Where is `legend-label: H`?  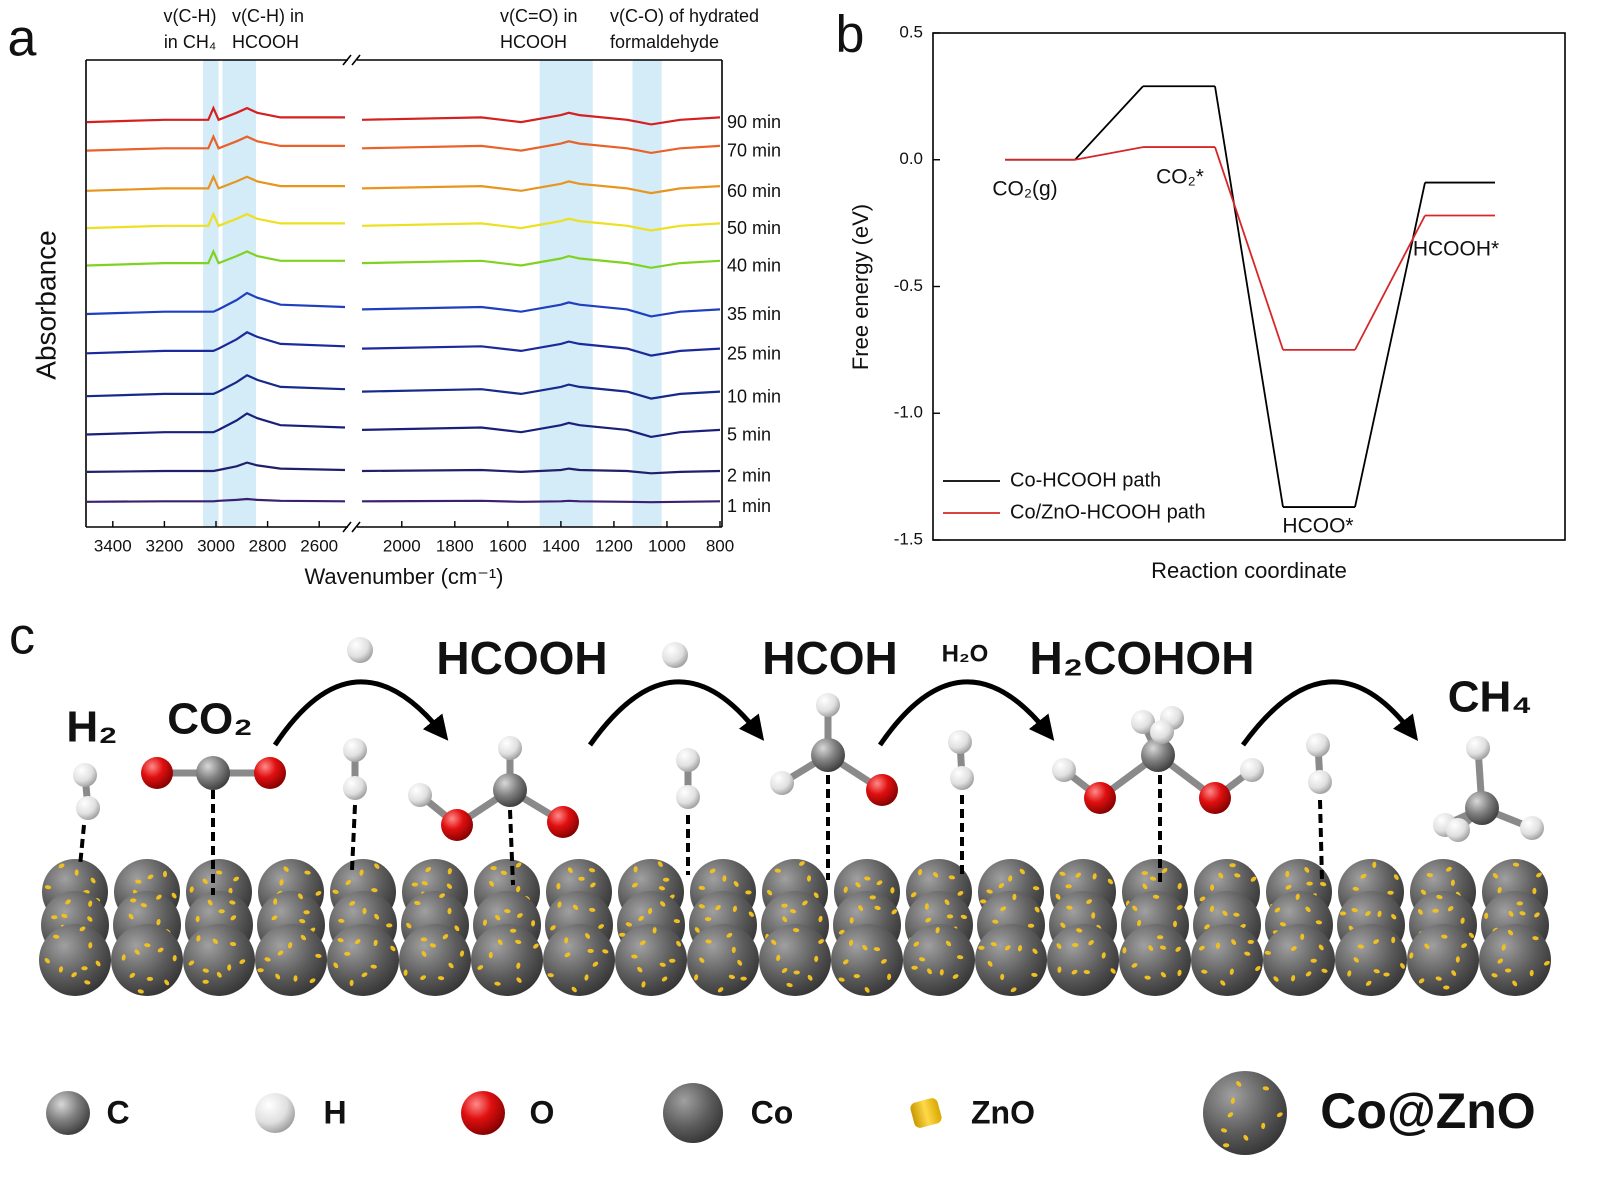
legend-label: H is located at coordinates (334, 1112).